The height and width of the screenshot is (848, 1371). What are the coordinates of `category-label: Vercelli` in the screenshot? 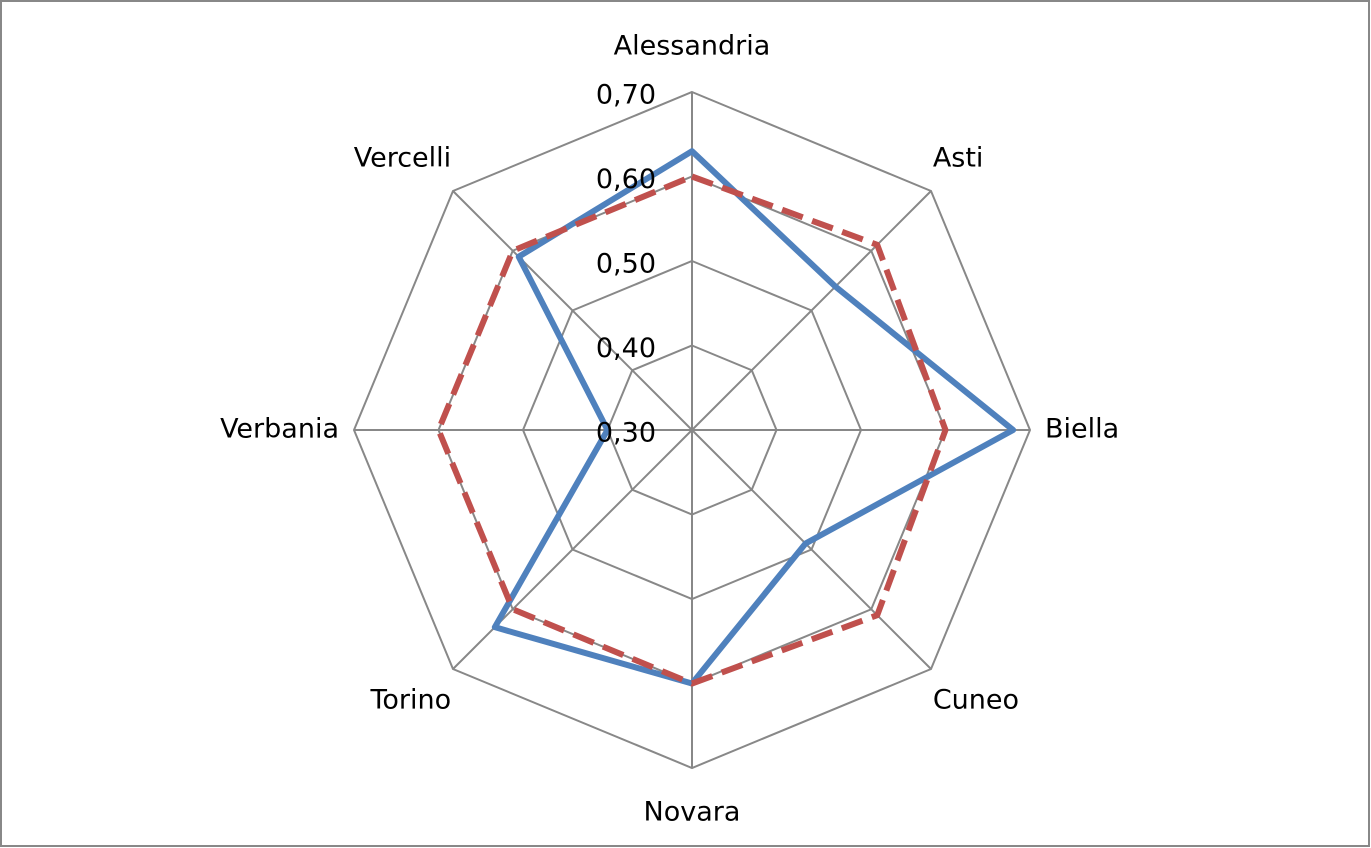 It's located at (402, 158).